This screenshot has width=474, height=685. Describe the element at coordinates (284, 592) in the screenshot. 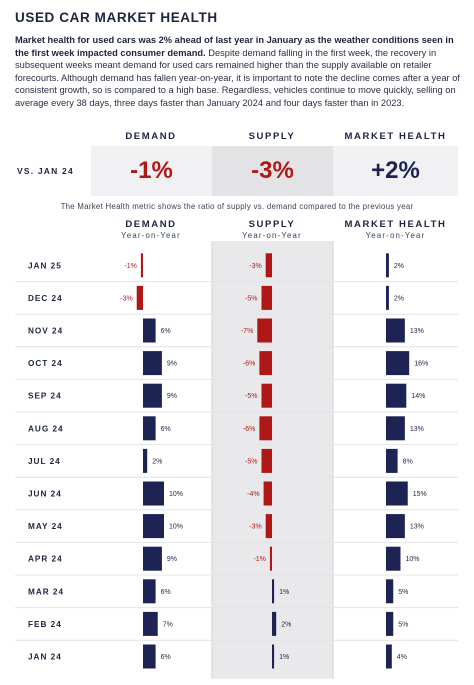

I see `supply-value-label: 1%` at that location.